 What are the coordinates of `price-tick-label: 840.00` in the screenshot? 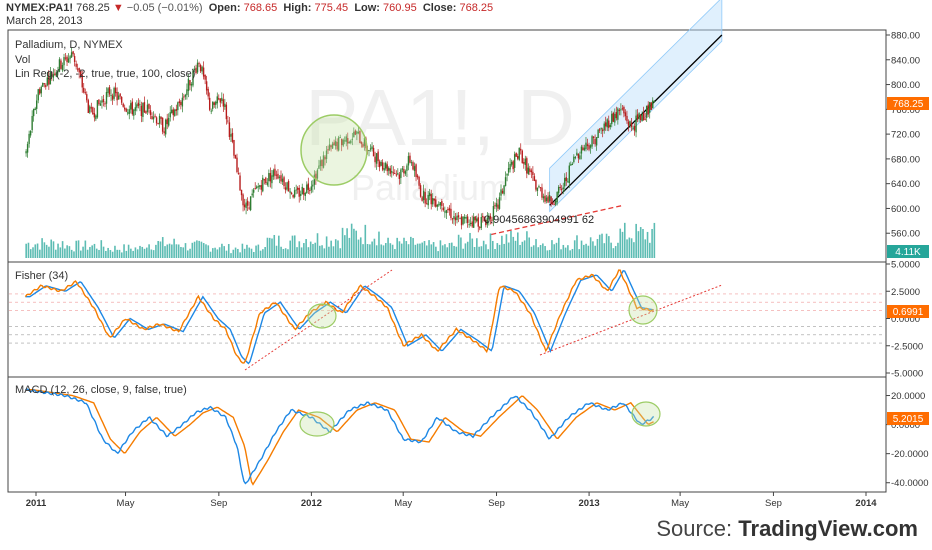 It's located at (905, 60).